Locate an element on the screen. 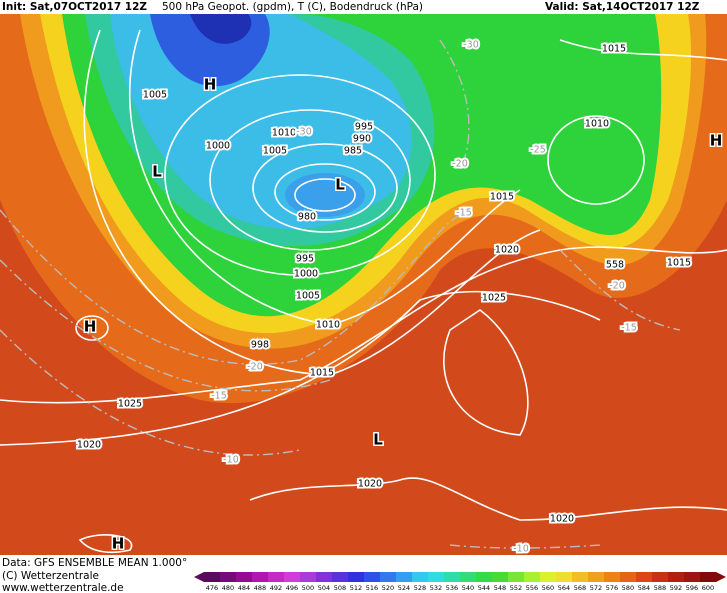  colorbar-label: 512 is located at coordinates (356, 588).